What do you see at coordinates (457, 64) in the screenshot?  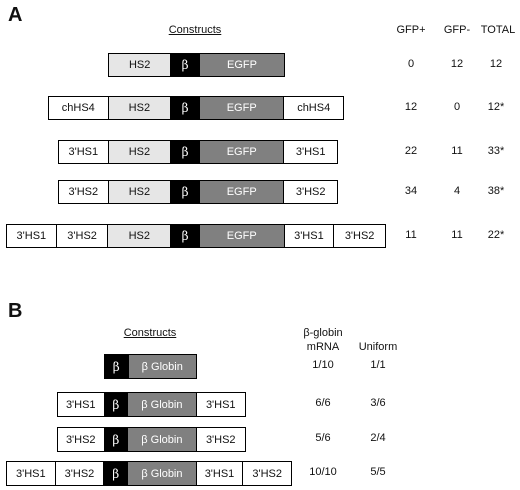 I see `value-gfp-minus: 12` at bounding box center [457, 64].